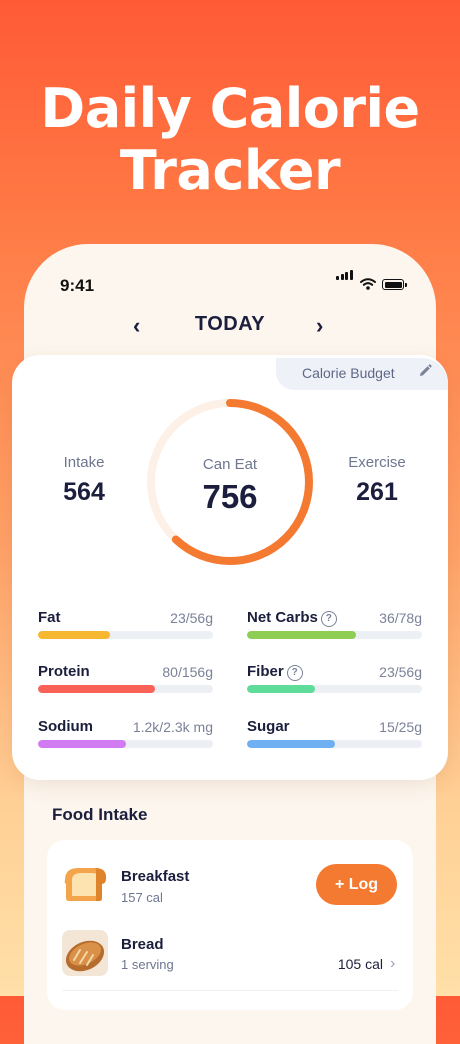 This screenshot has width=460, height=1044. What do you see at coordinates (230, 108) in the screenshot?
I see `hero-title-line-1: Daily Calorie` at bounding box center [230, 108].